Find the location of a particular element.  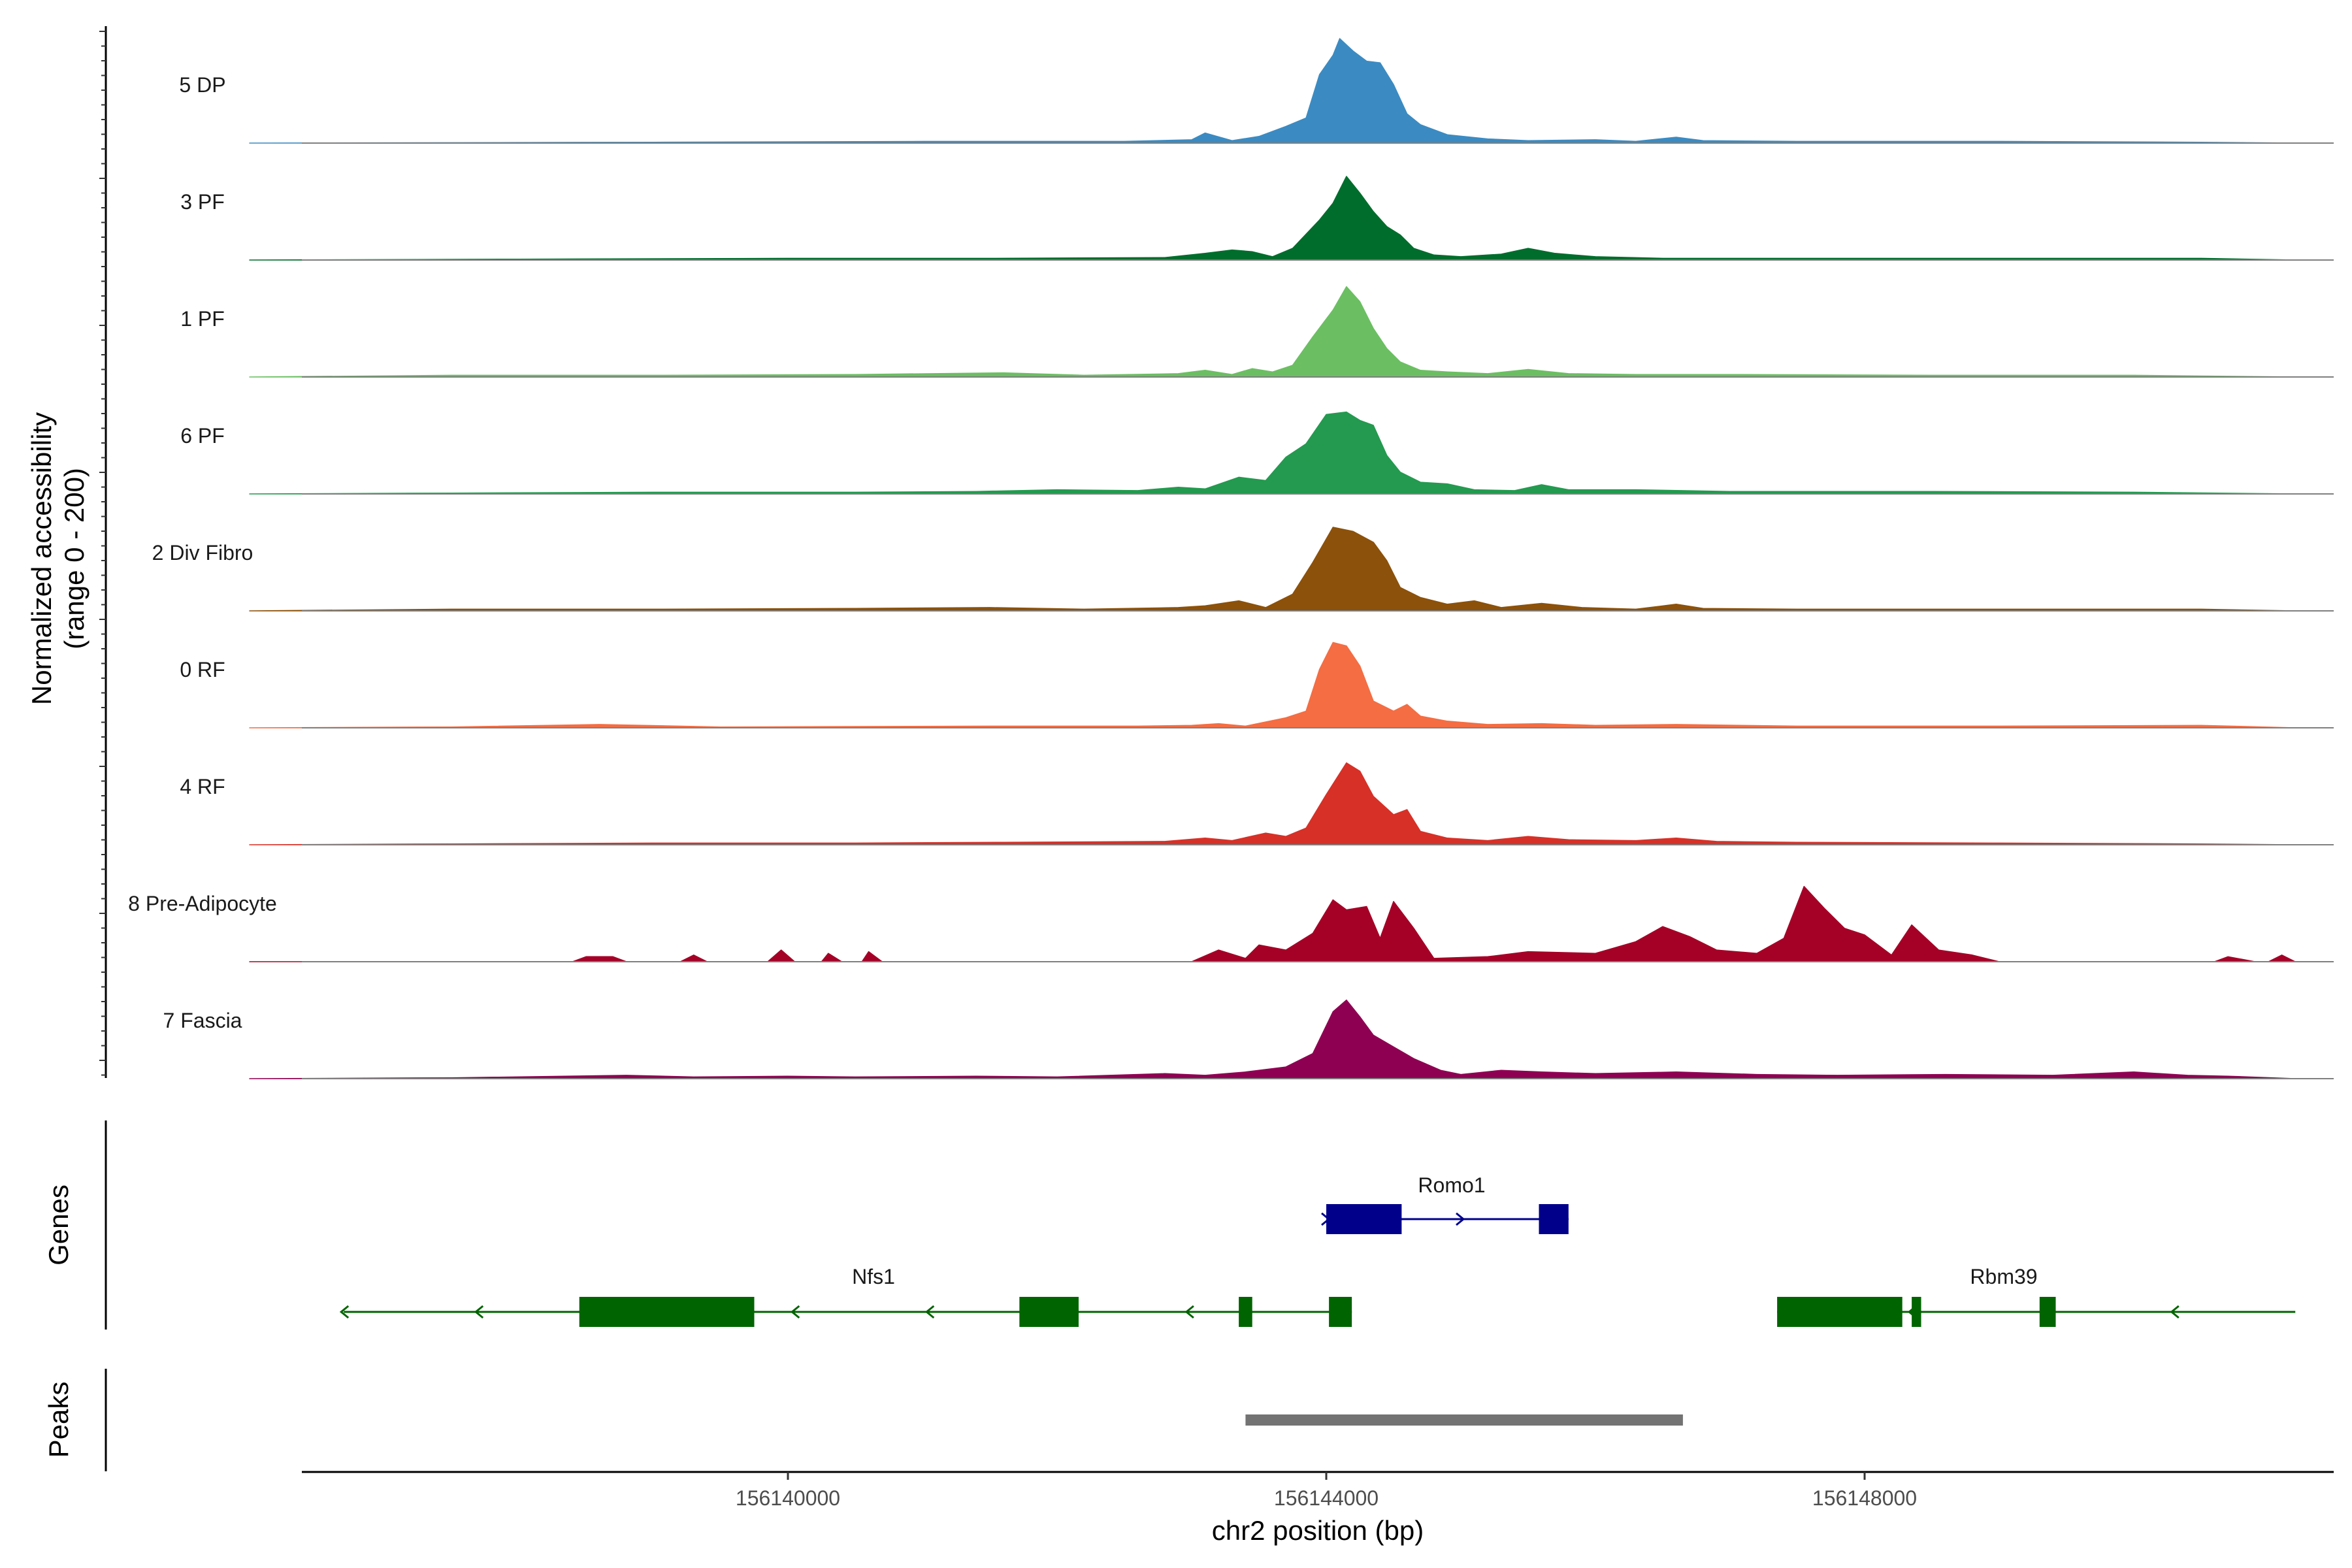

track-7-fascia: 7 Fascia is located at coordinates (1248, 1039).